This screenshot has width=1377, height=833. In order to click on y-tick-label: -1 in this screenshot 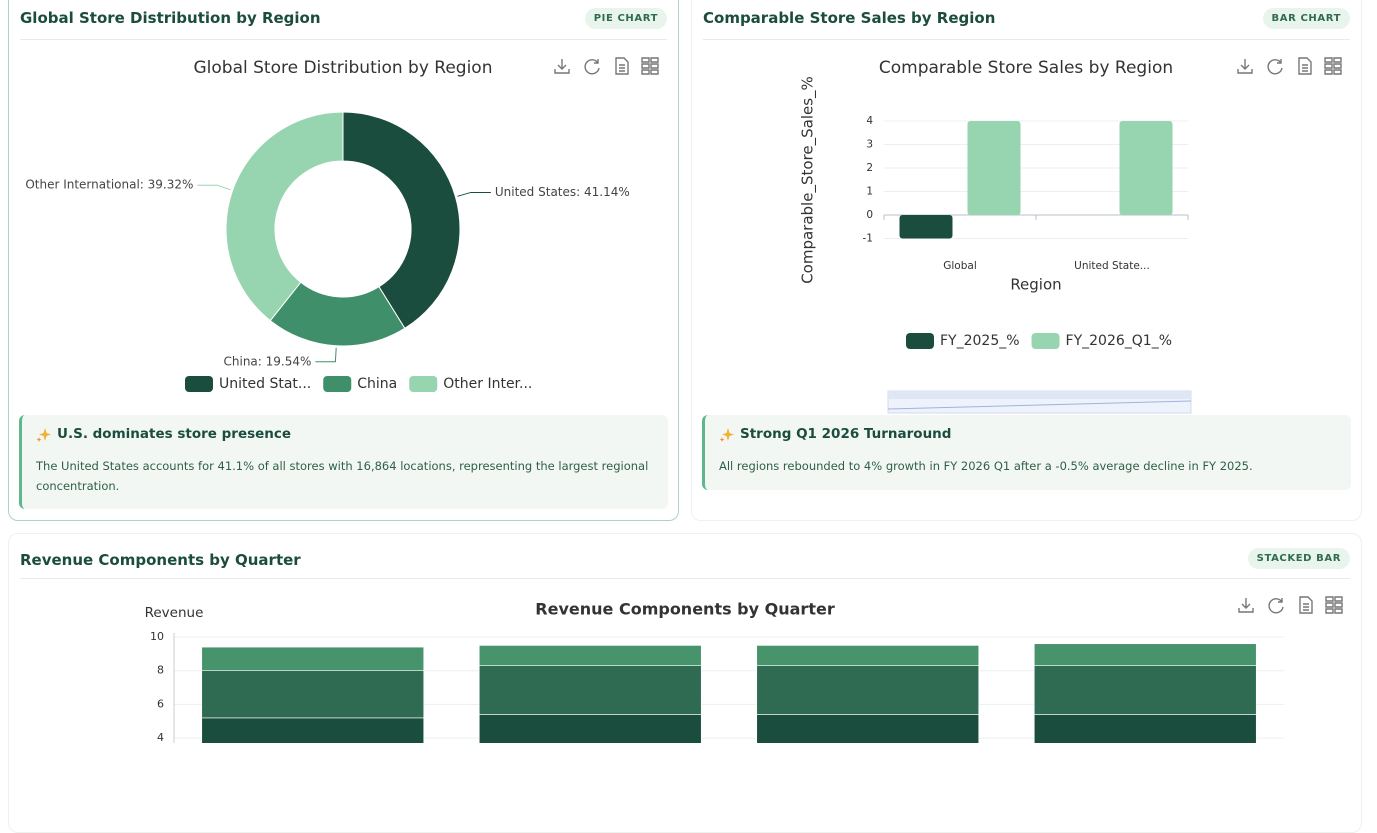, I will do `click(868, 239)`.